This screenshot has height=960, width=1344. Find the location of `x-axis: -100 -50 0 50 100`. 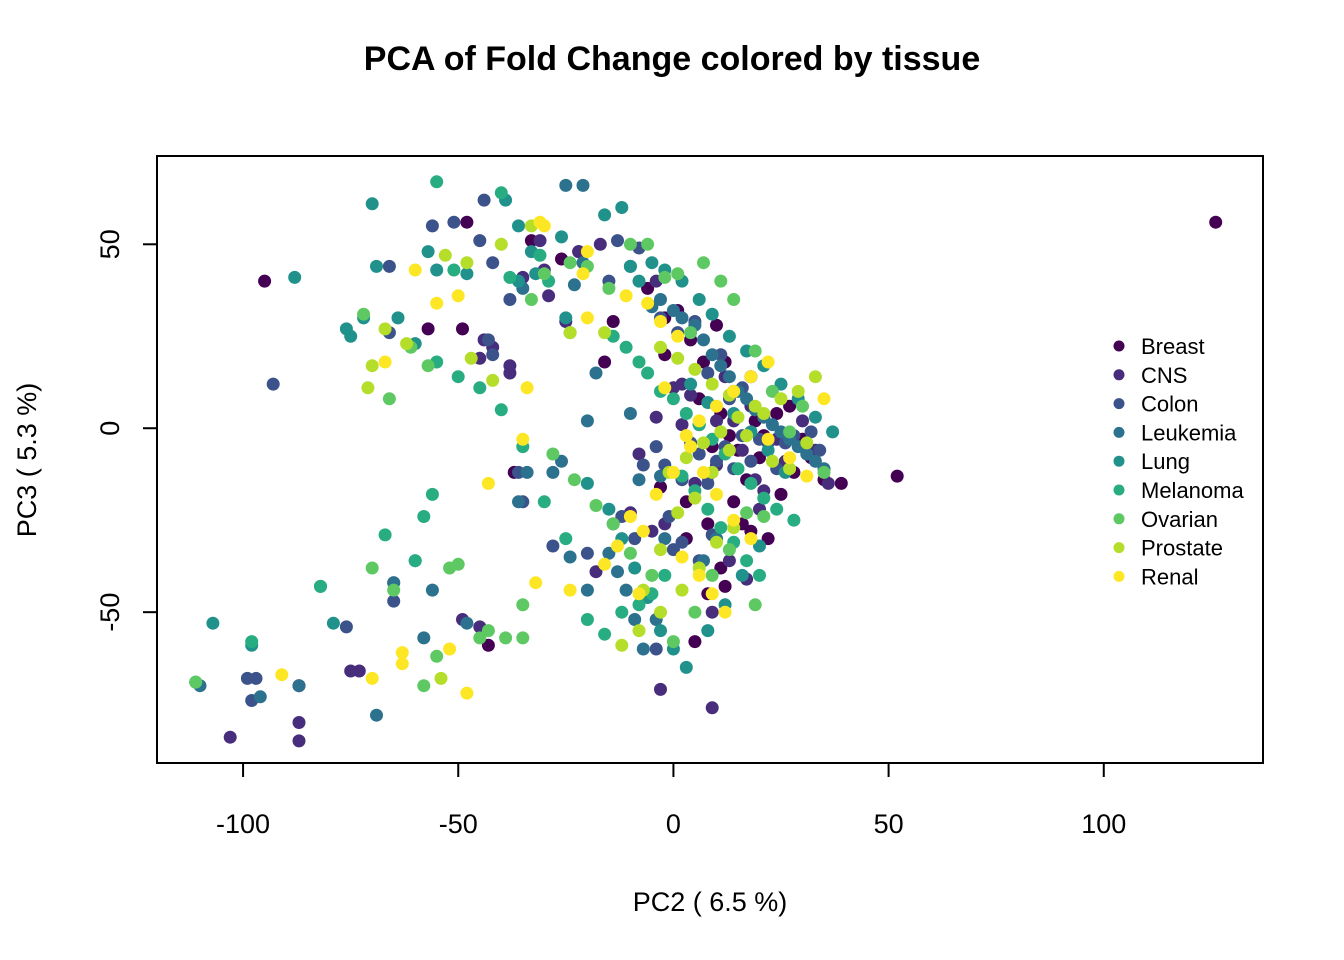

x-axis: -100 -50 0 50 100 is located at coordinates (671, 800).